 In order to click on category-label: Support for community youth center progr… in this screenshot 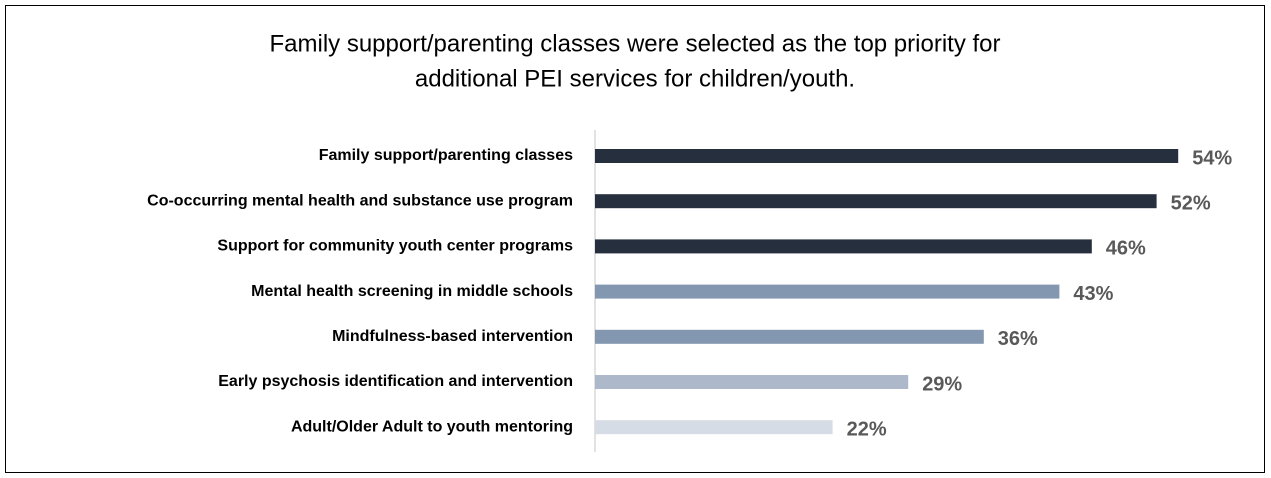, I will do `click(395, 246)`.